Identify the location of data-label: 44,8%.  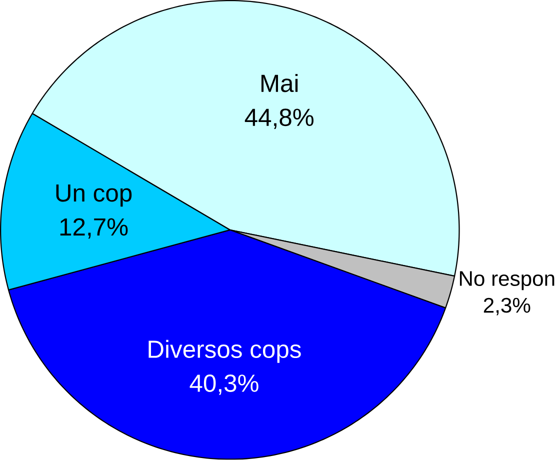
(279, 119).